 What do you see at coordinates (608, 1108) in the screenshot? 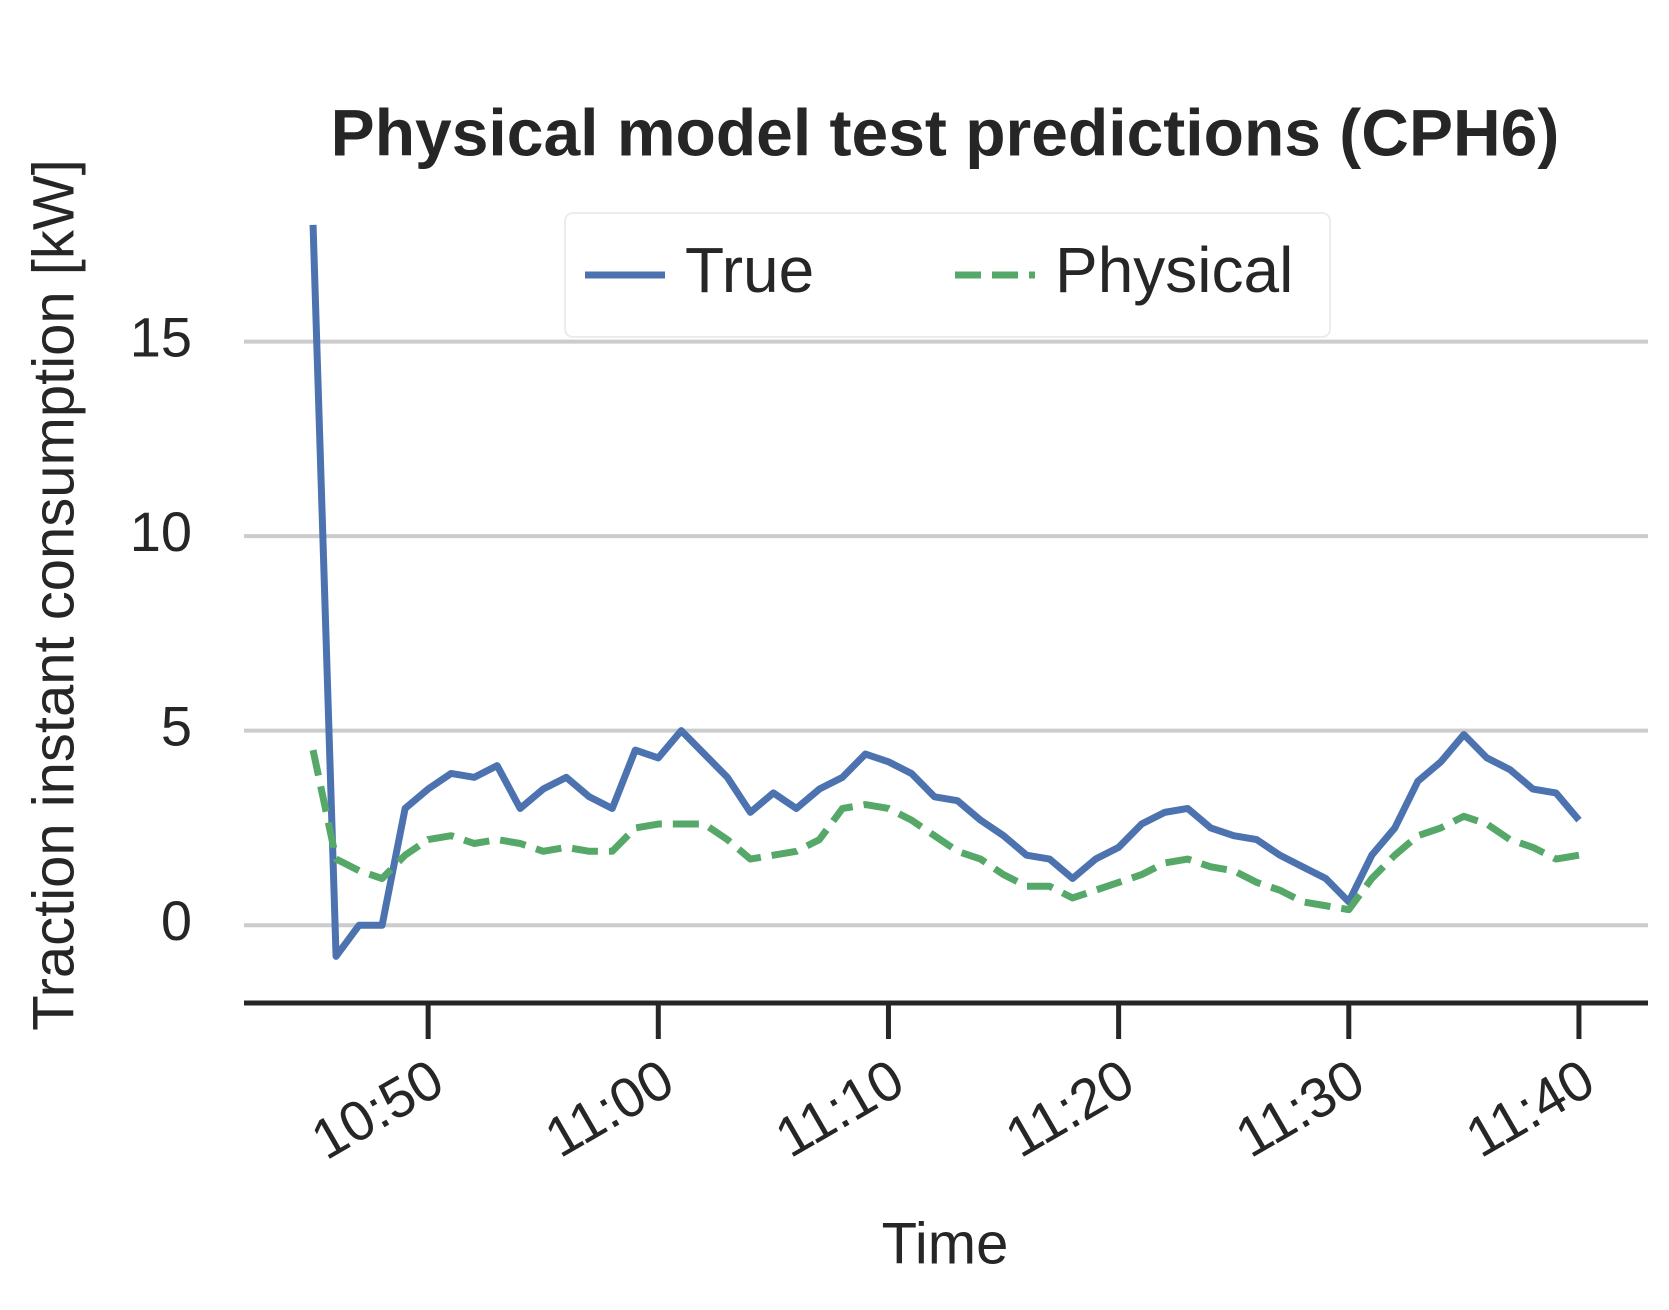
I see `x-tick-label: 11:00` at bounding box center [608, 1108].